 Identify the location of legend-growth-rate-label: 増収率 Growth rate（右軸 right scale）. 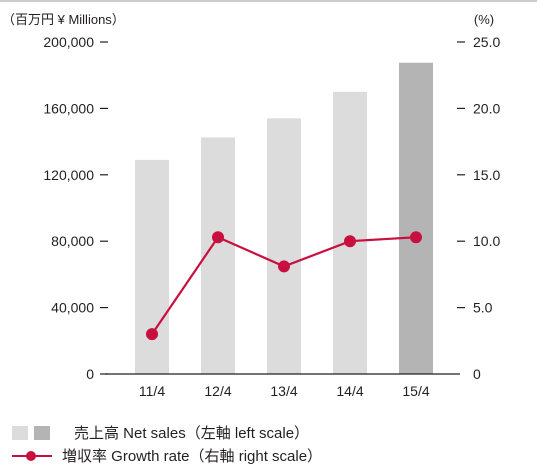
(192, 456).